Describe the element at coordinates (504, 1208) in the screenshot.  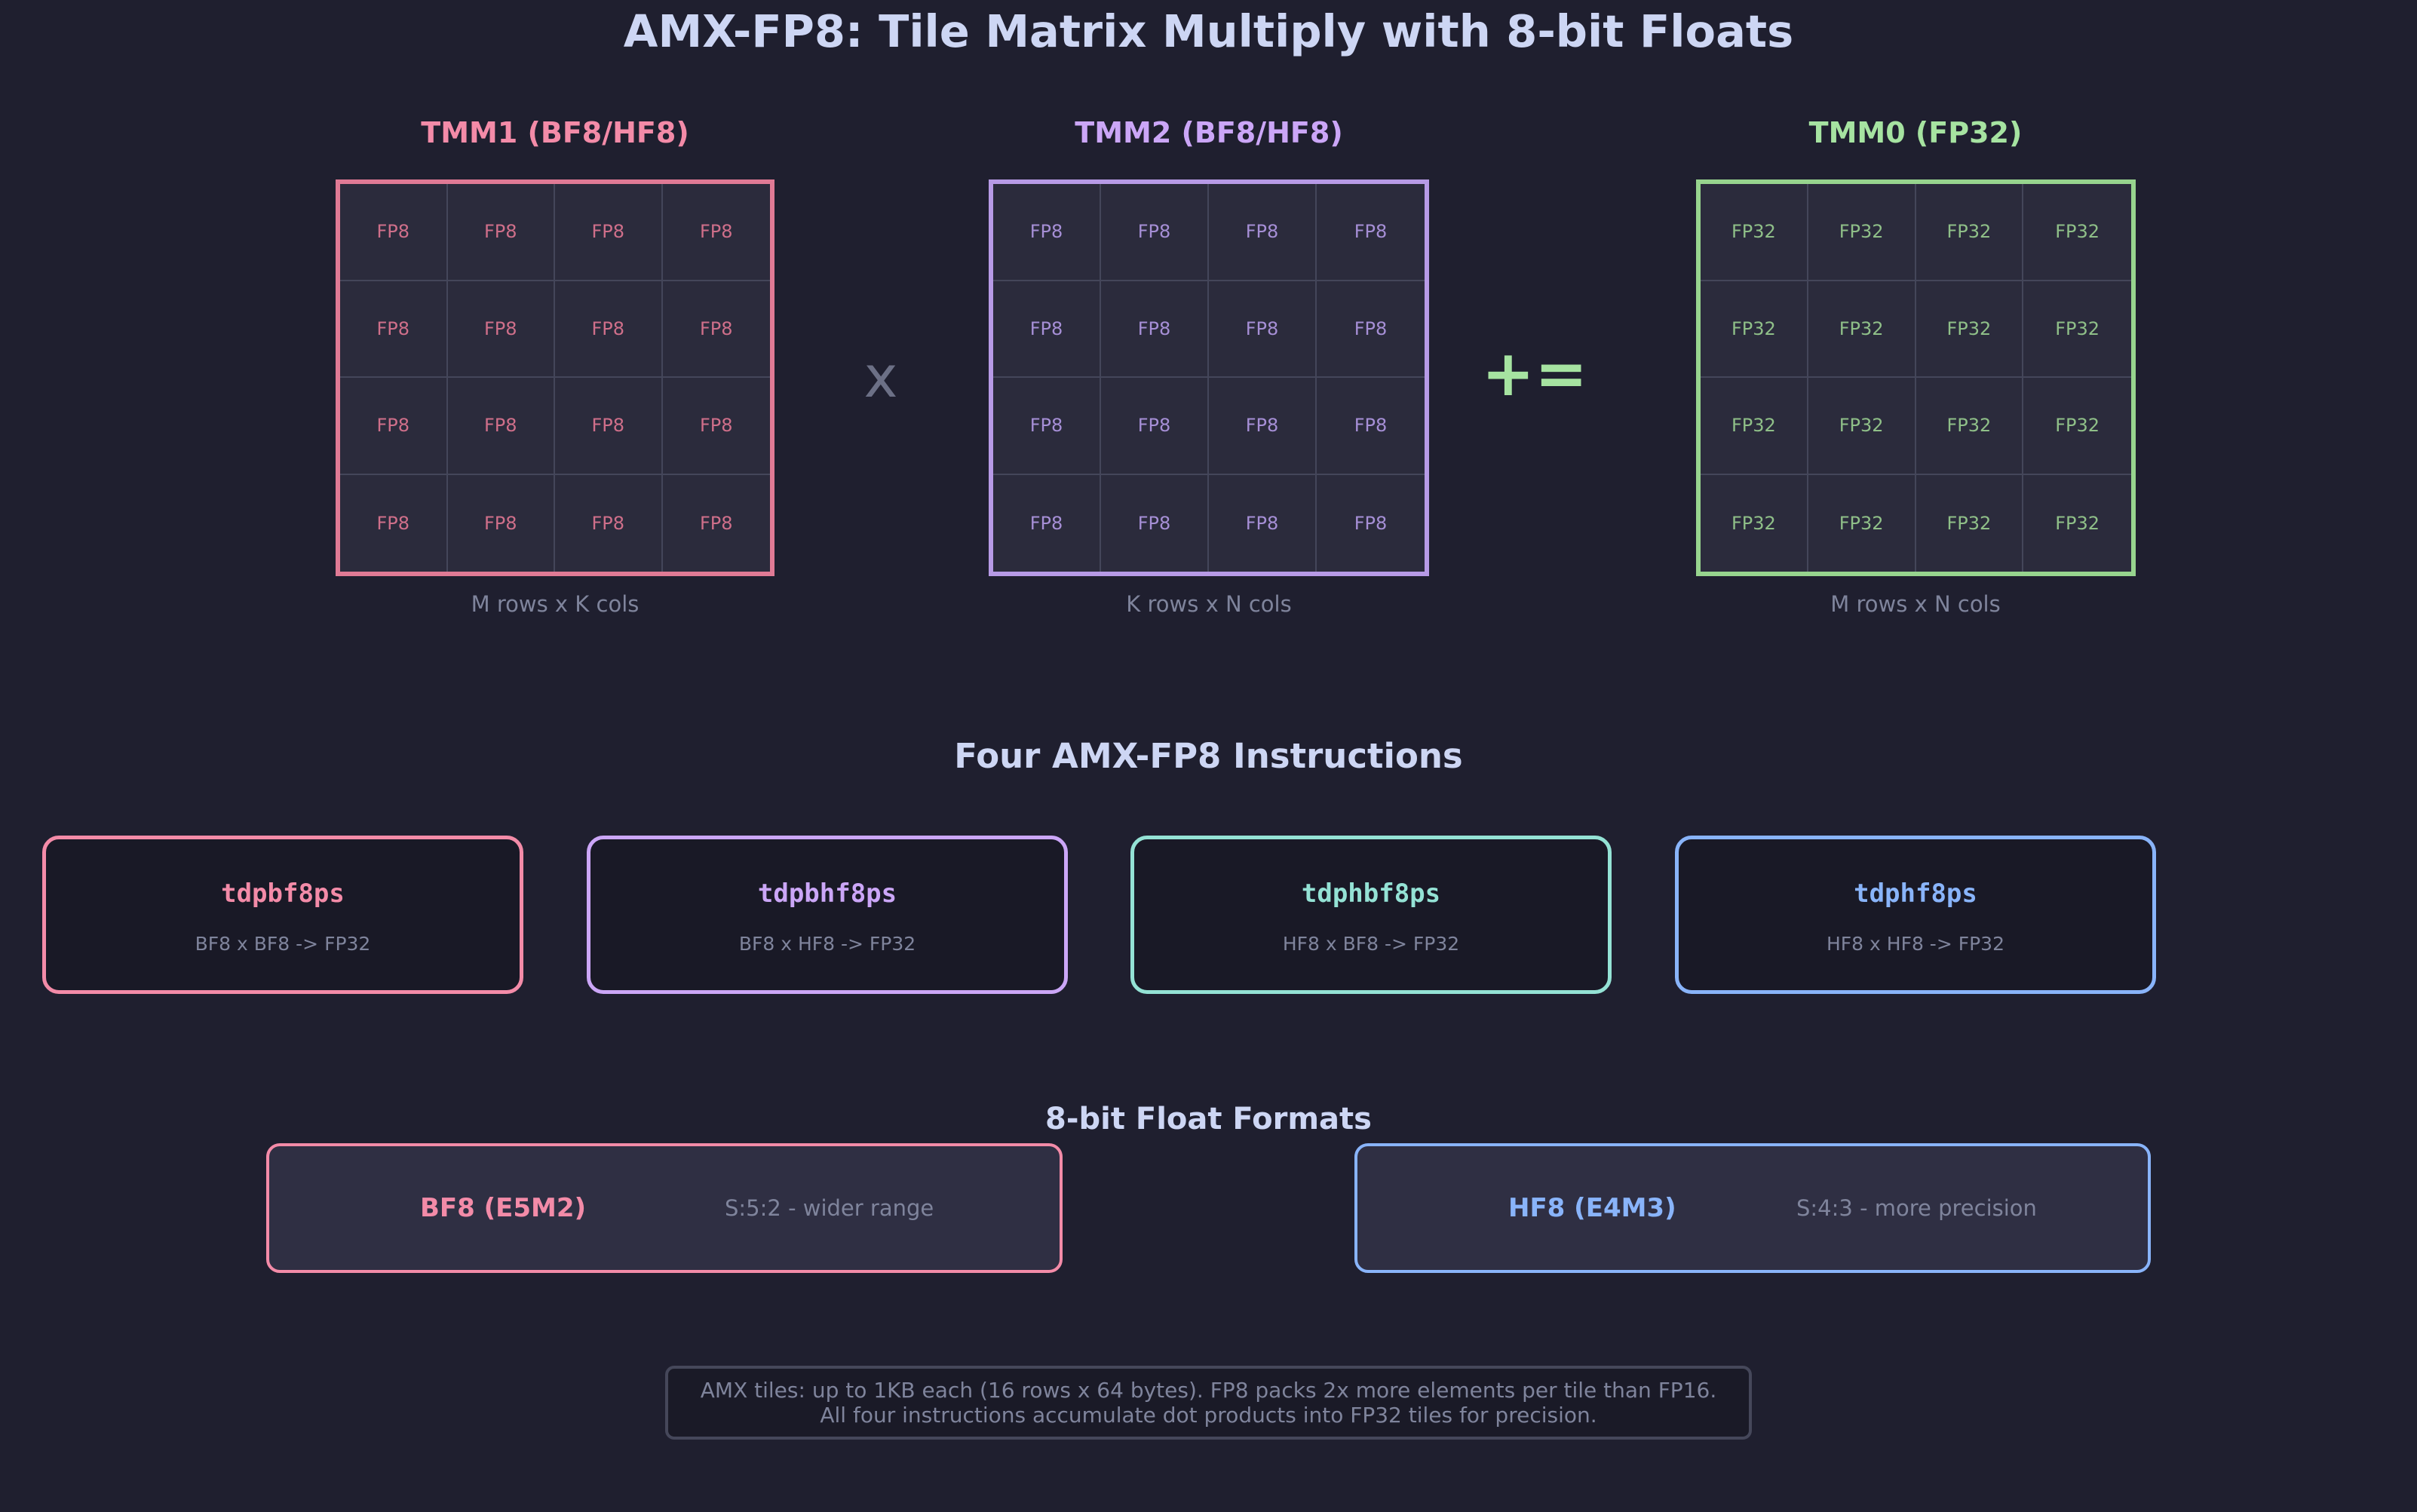
I see `format-name: BF8 (E5M2)` at that location.